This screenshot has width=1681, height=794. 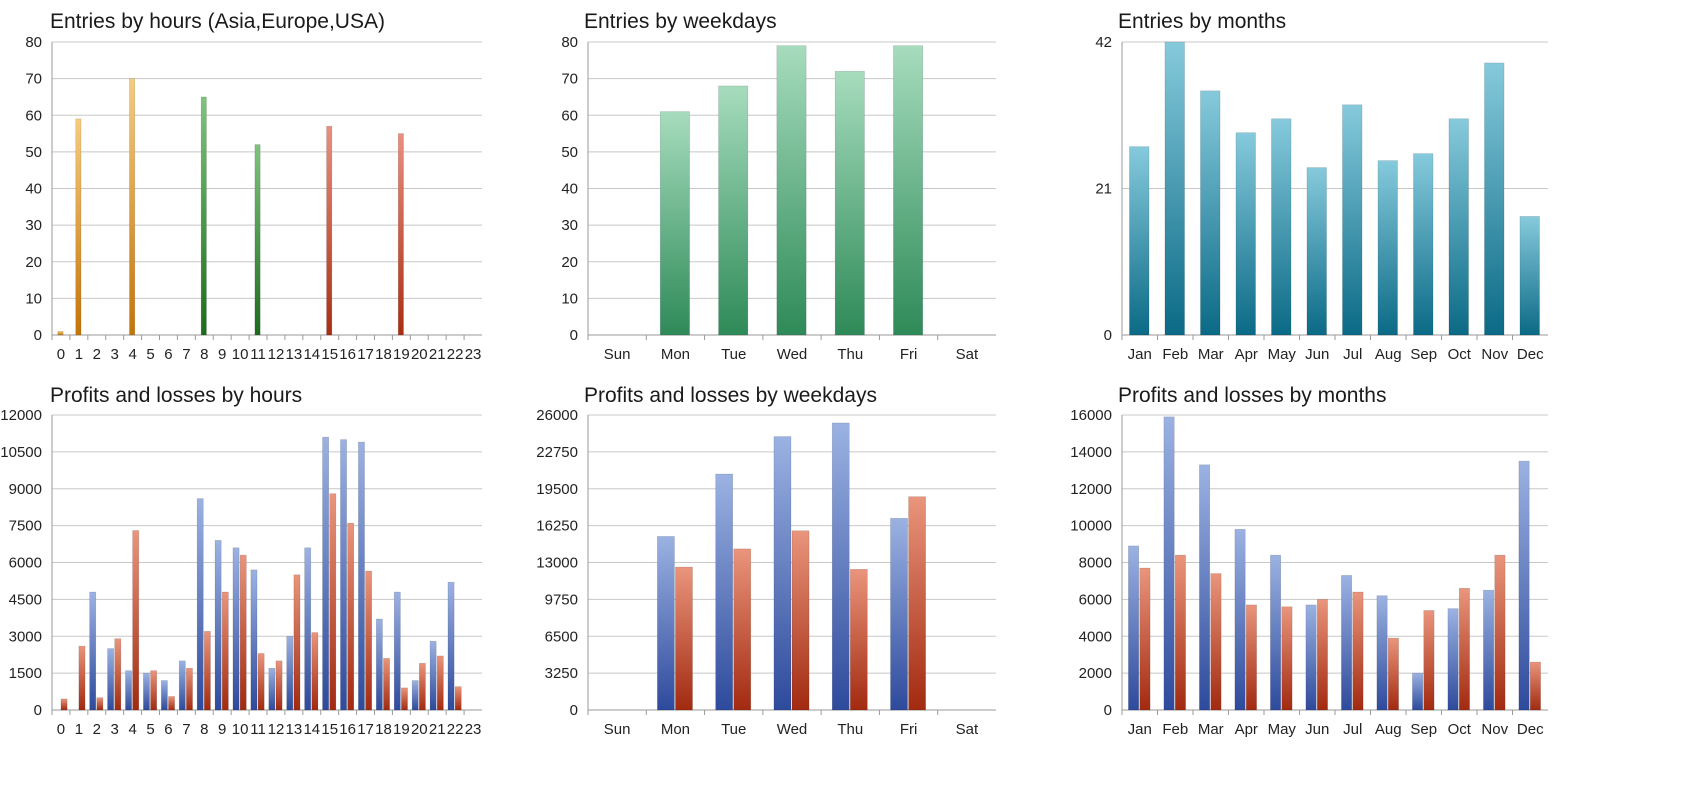 I want to click on y-tick-label: 60, so click(x=569, y=115).